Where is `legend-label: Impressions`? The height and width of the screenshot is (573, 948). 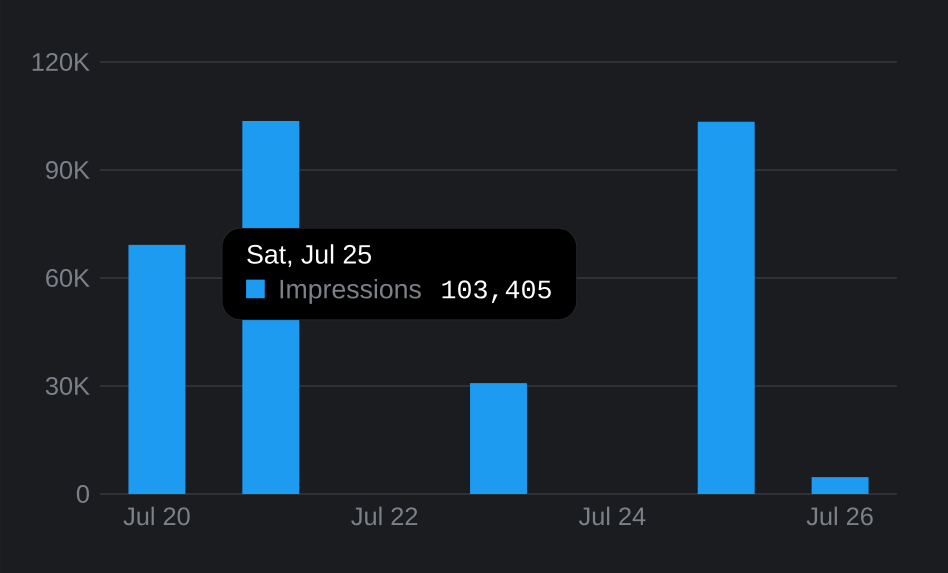 legend-label: Impressions is located at coordinates (350, 291).